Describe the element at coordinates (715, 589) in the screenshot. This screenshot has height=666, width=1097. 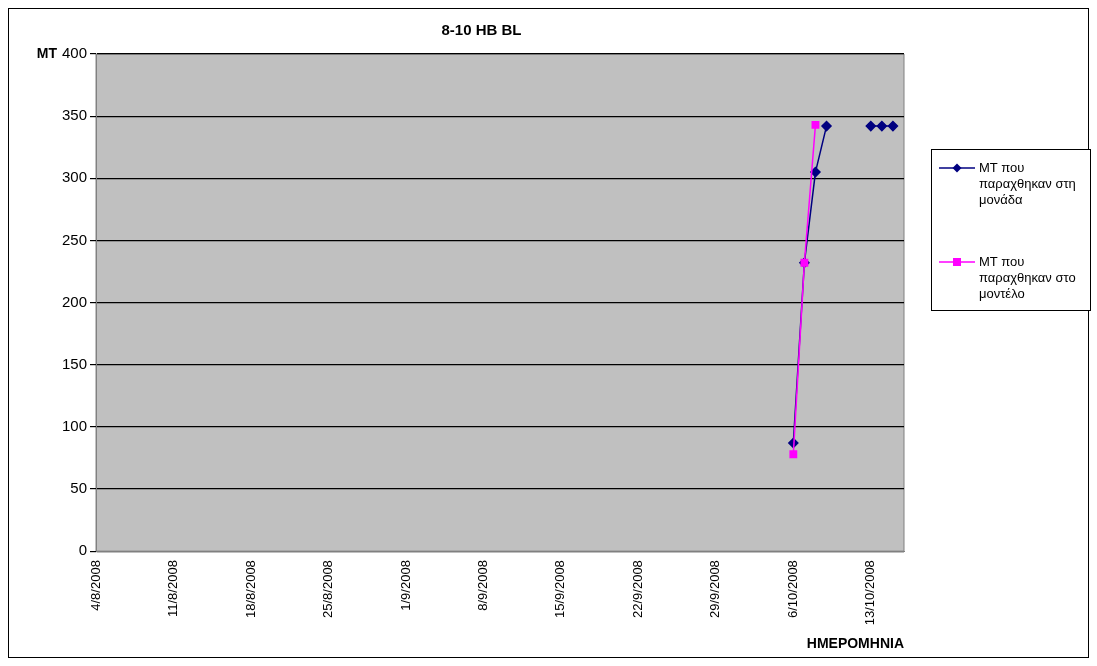
I see `x-tick-label: 29/9/2008` at that location.